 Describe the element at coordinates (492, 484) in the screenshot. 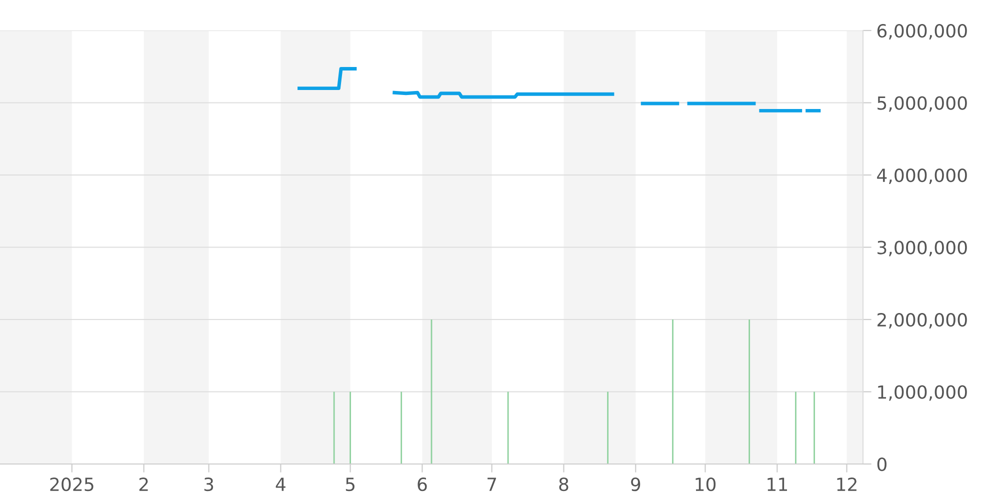

I see `x-tick-label: 7` at that location.